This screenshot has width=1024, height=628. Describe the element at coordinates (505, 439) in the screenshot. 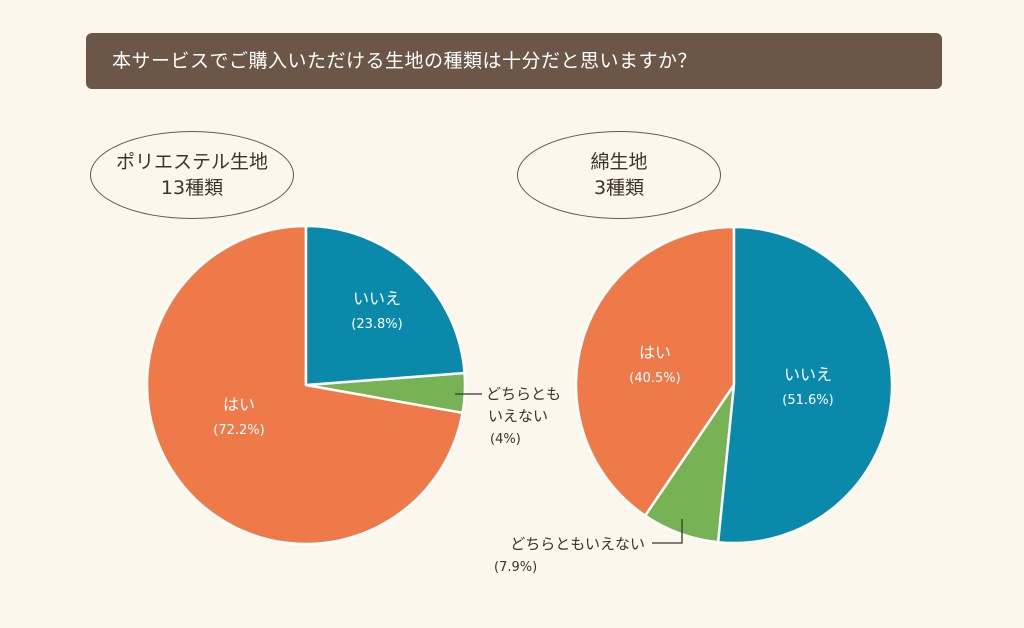

I see `slice-value: (4%)` at that location.